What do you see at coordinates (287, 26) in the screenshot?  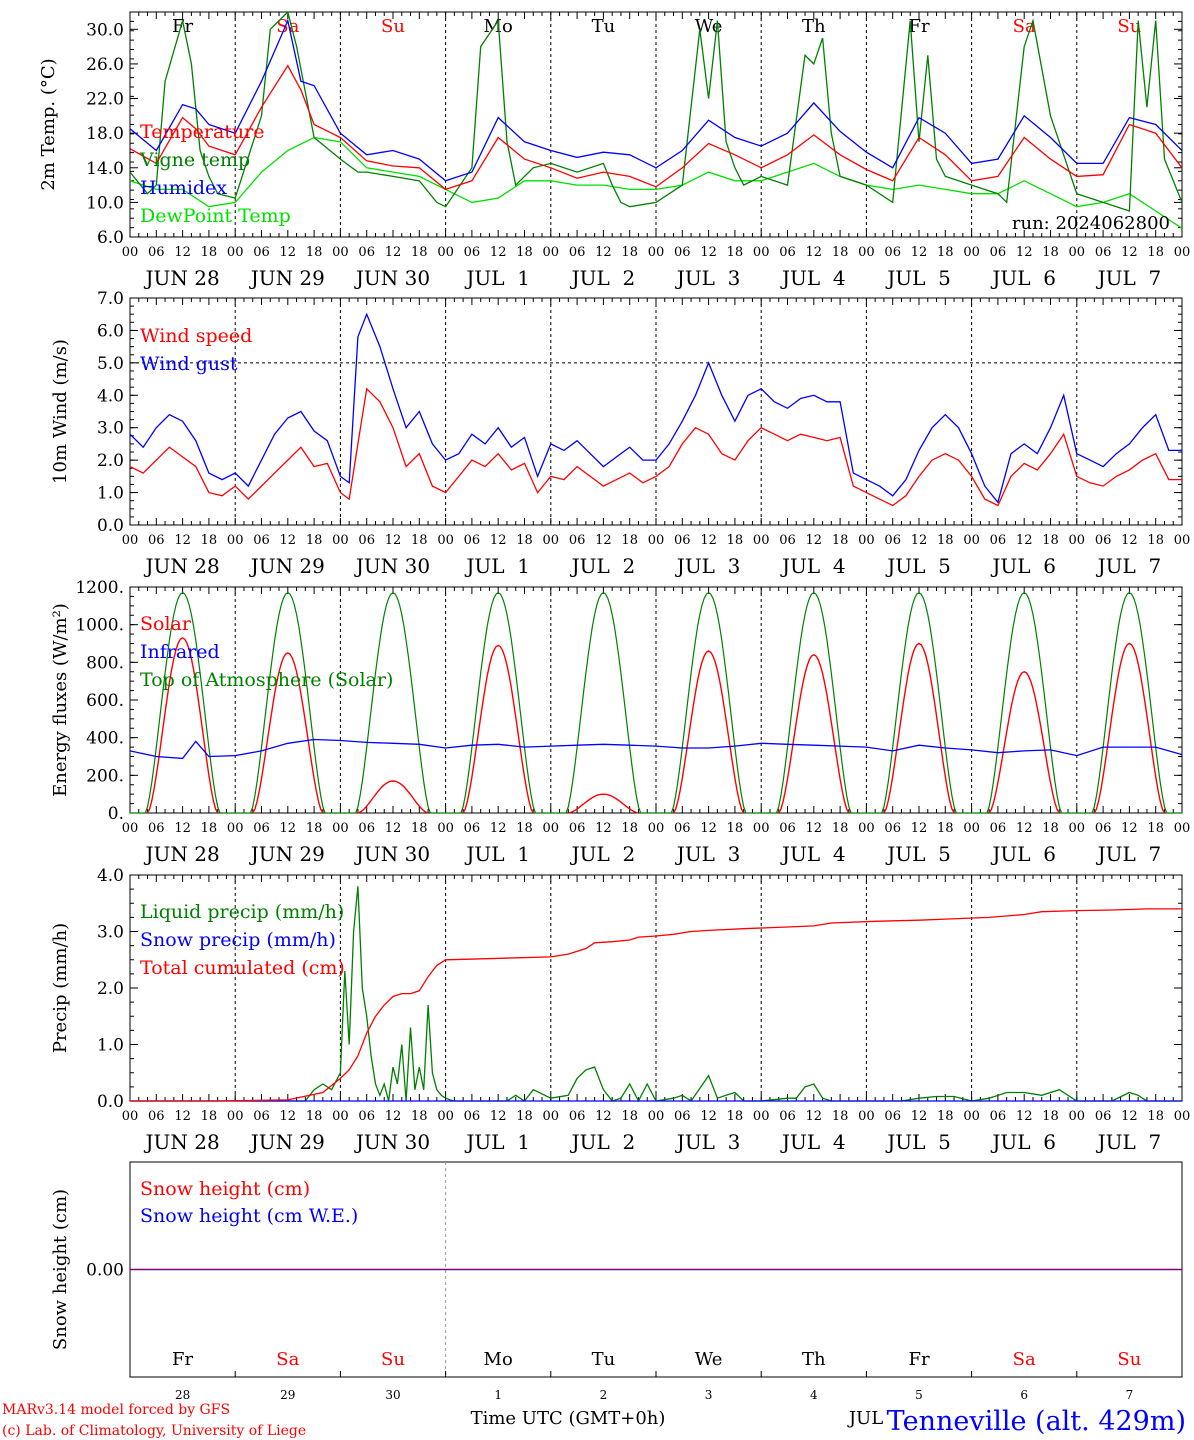 I see `weekday-label: Sa` at bounding box center [287, 26].